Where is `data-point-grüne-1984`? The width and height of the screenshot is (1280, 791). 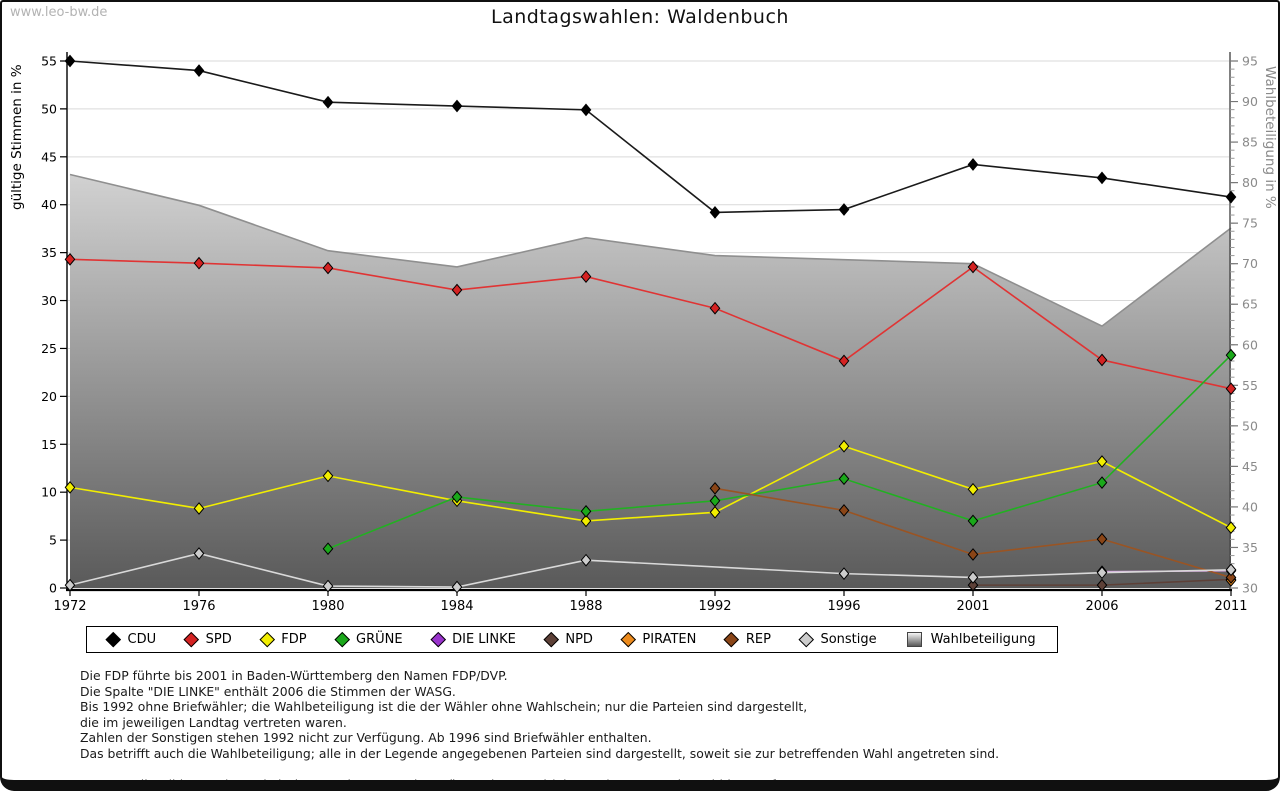 data-point-grüne-1984 is located at coordinates (457, 497).